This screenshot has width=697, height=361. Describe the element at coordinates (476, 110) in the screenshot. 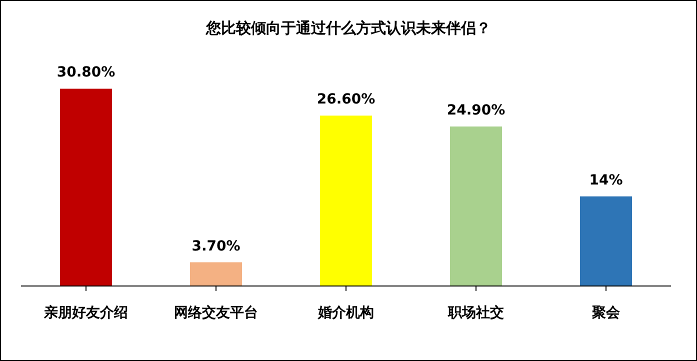

I see `data-label: 24.90%` at that location.